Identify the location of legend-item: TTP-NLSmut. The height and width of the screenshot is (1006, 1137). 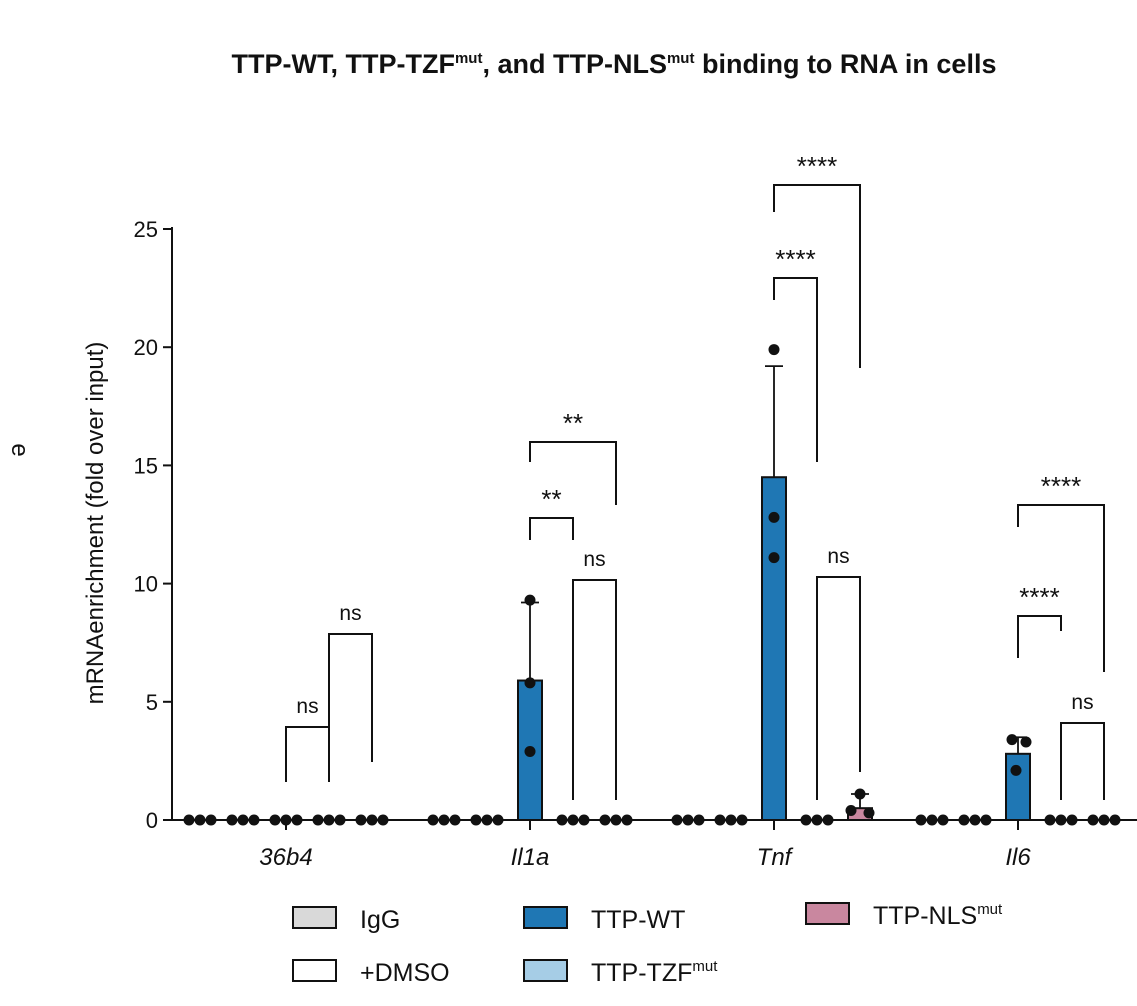
(904, 915).